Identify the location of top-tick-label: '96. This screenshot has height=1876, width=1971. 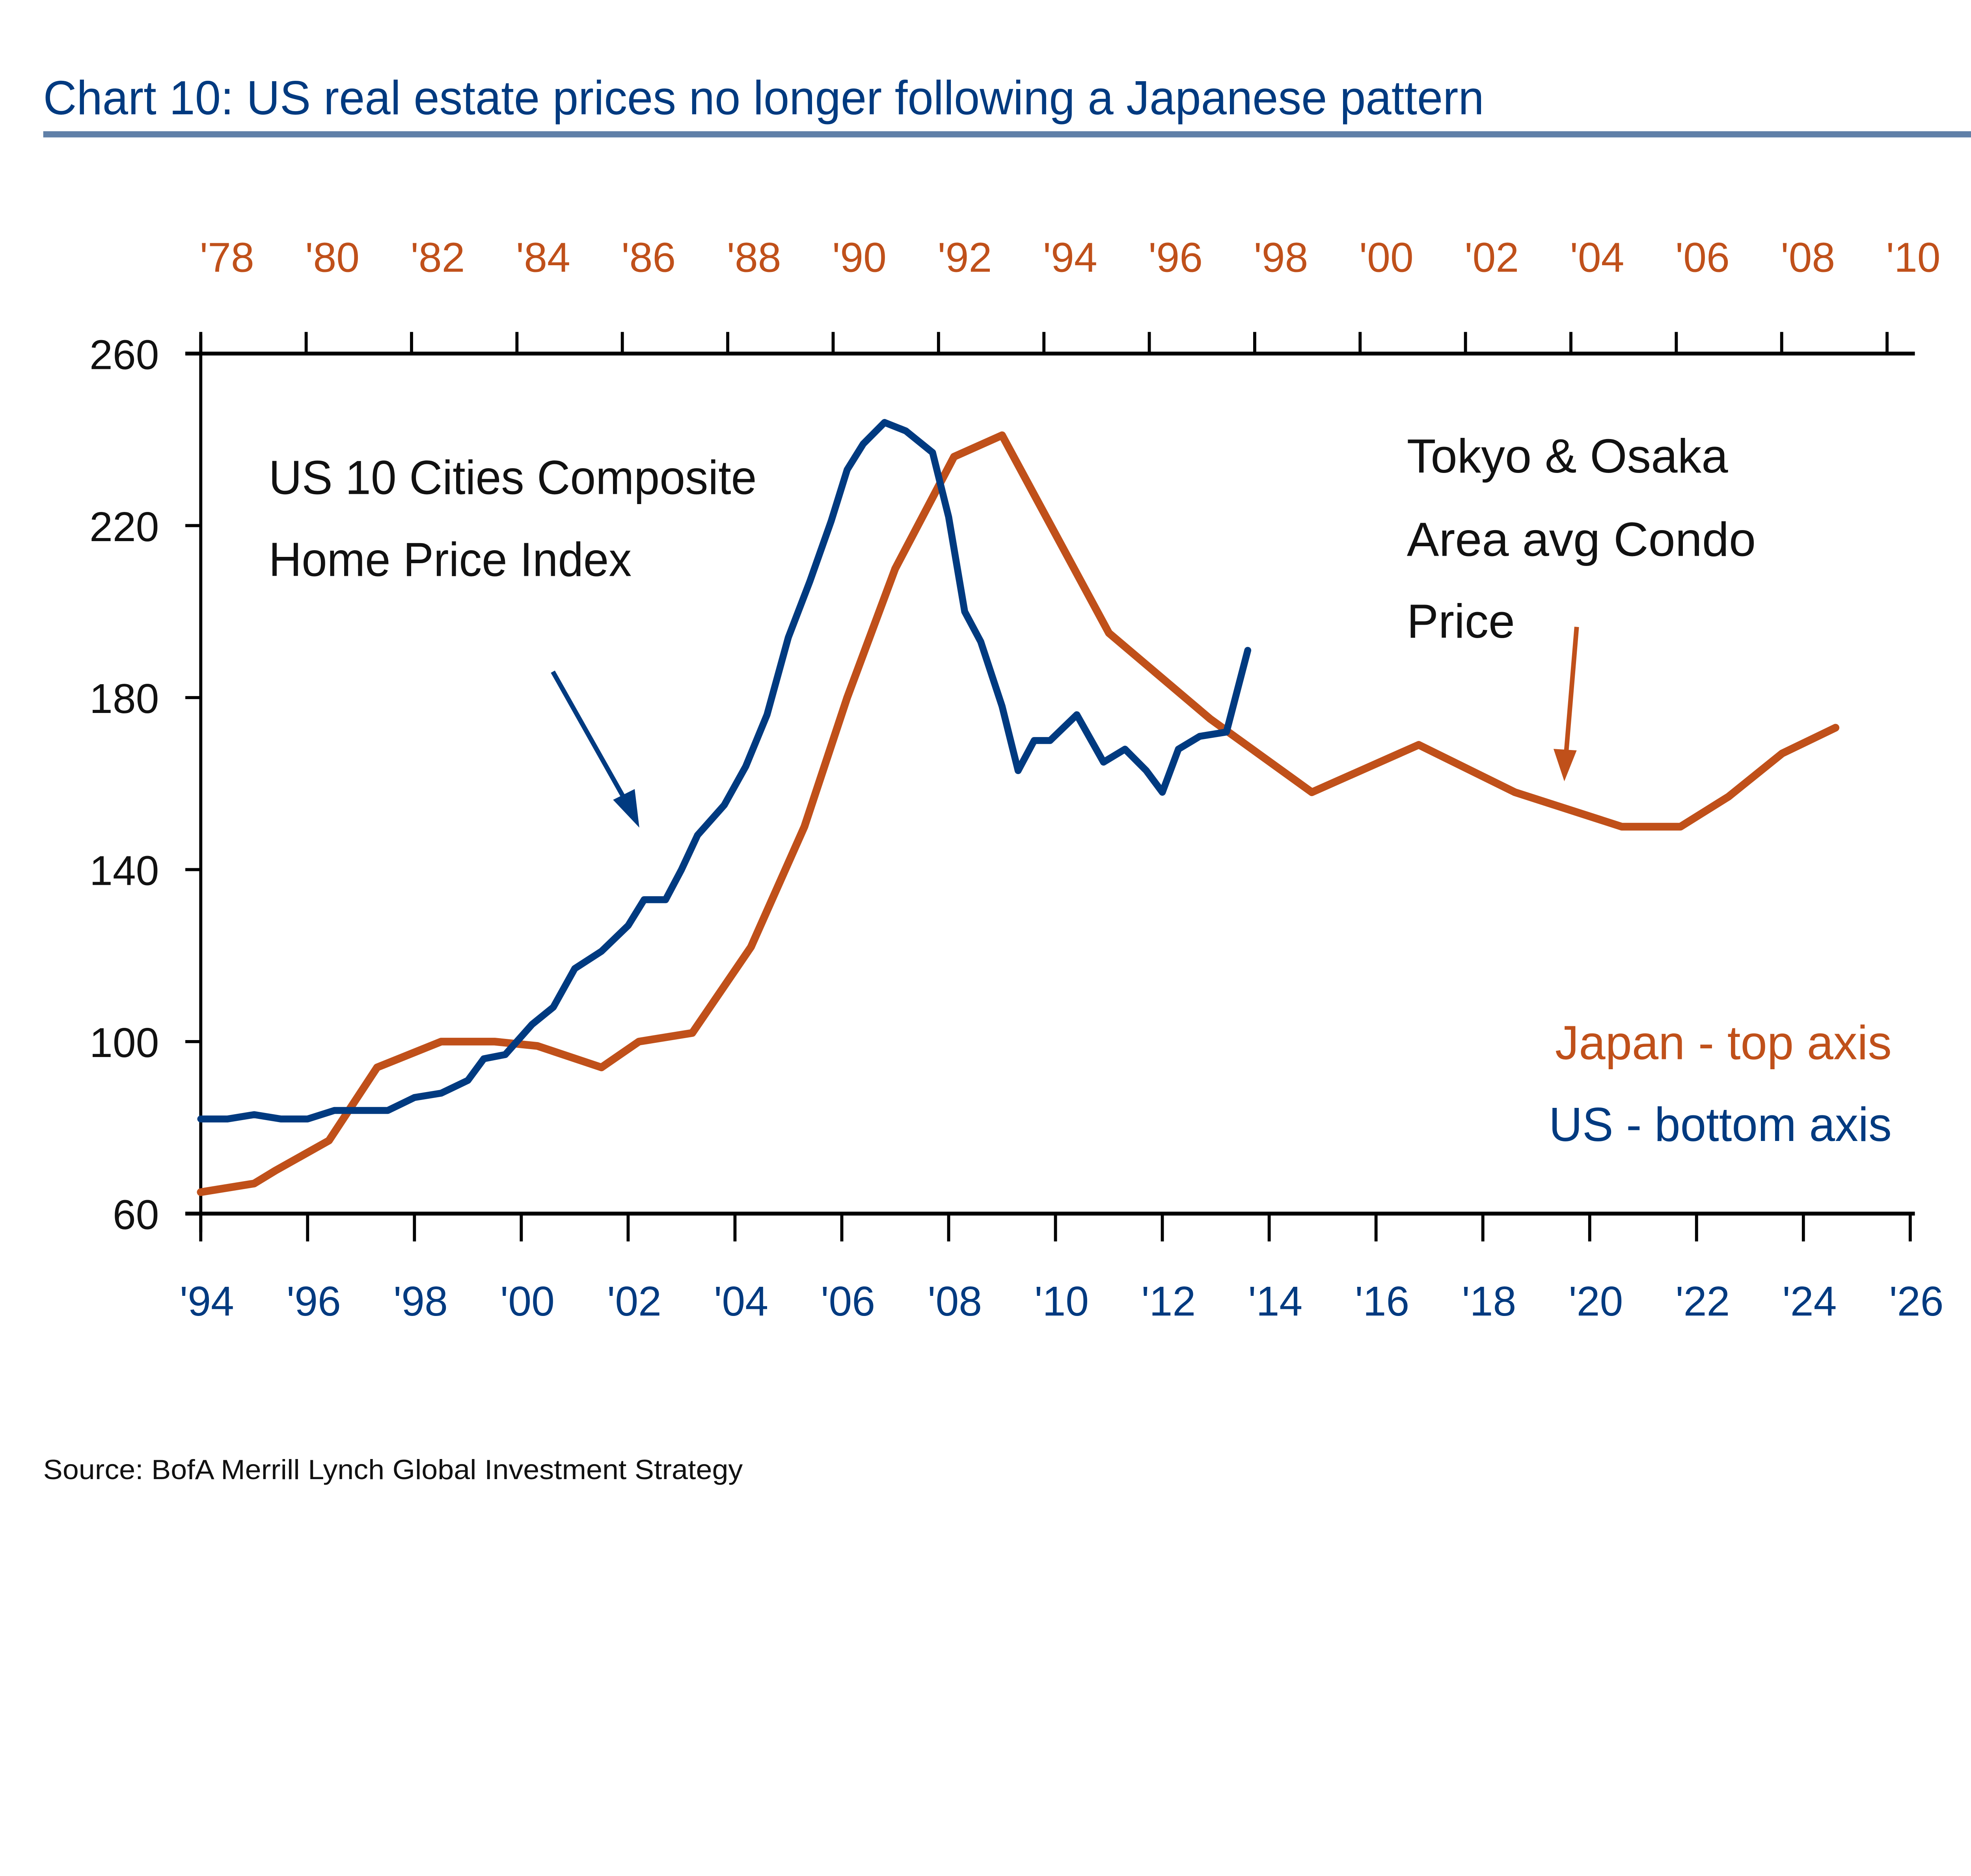
(1175, 257).